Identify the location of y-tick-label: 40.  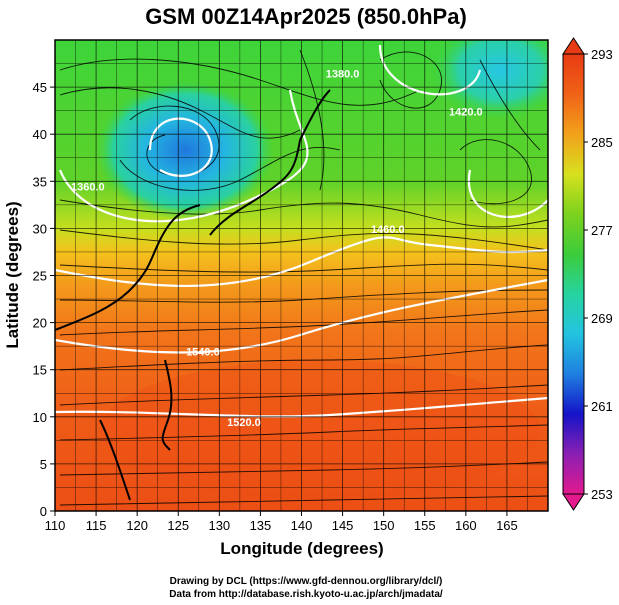
(40, 134).